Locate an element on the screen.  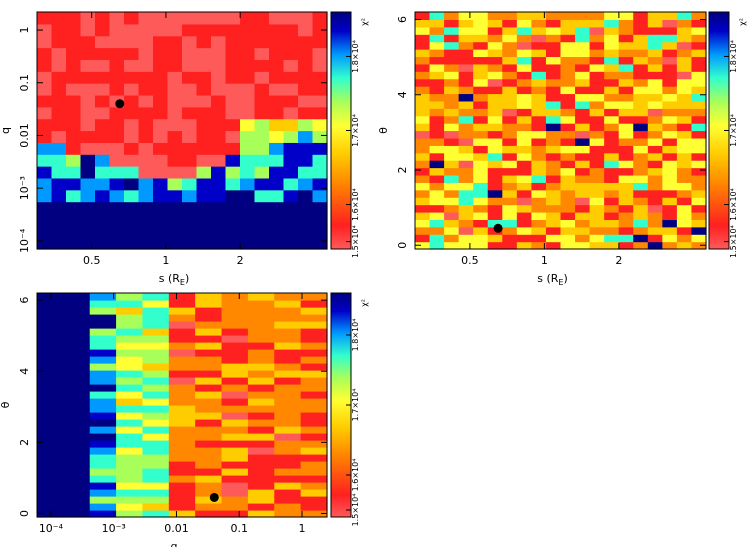
colorbar-tick-label: 1.6×10⁴ is located at coordinates (733, 204).